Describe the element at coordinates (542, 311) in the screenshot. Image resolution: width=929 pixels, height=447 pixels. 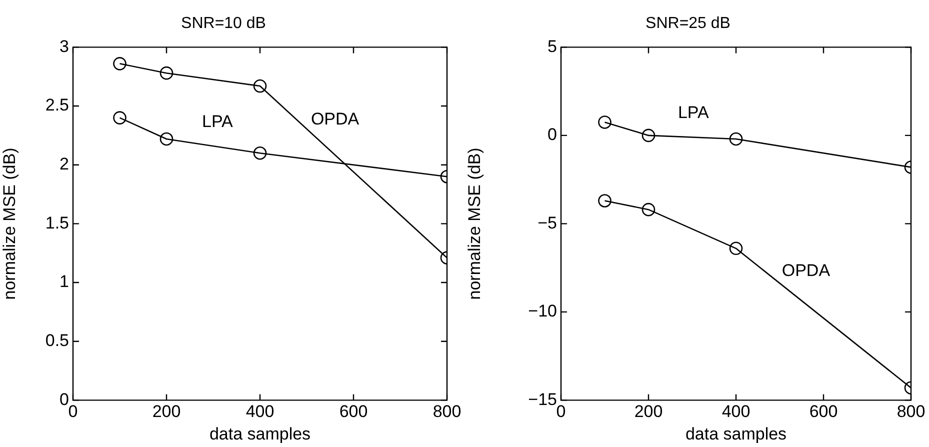
I see `y-tick-label: −10` at that location.